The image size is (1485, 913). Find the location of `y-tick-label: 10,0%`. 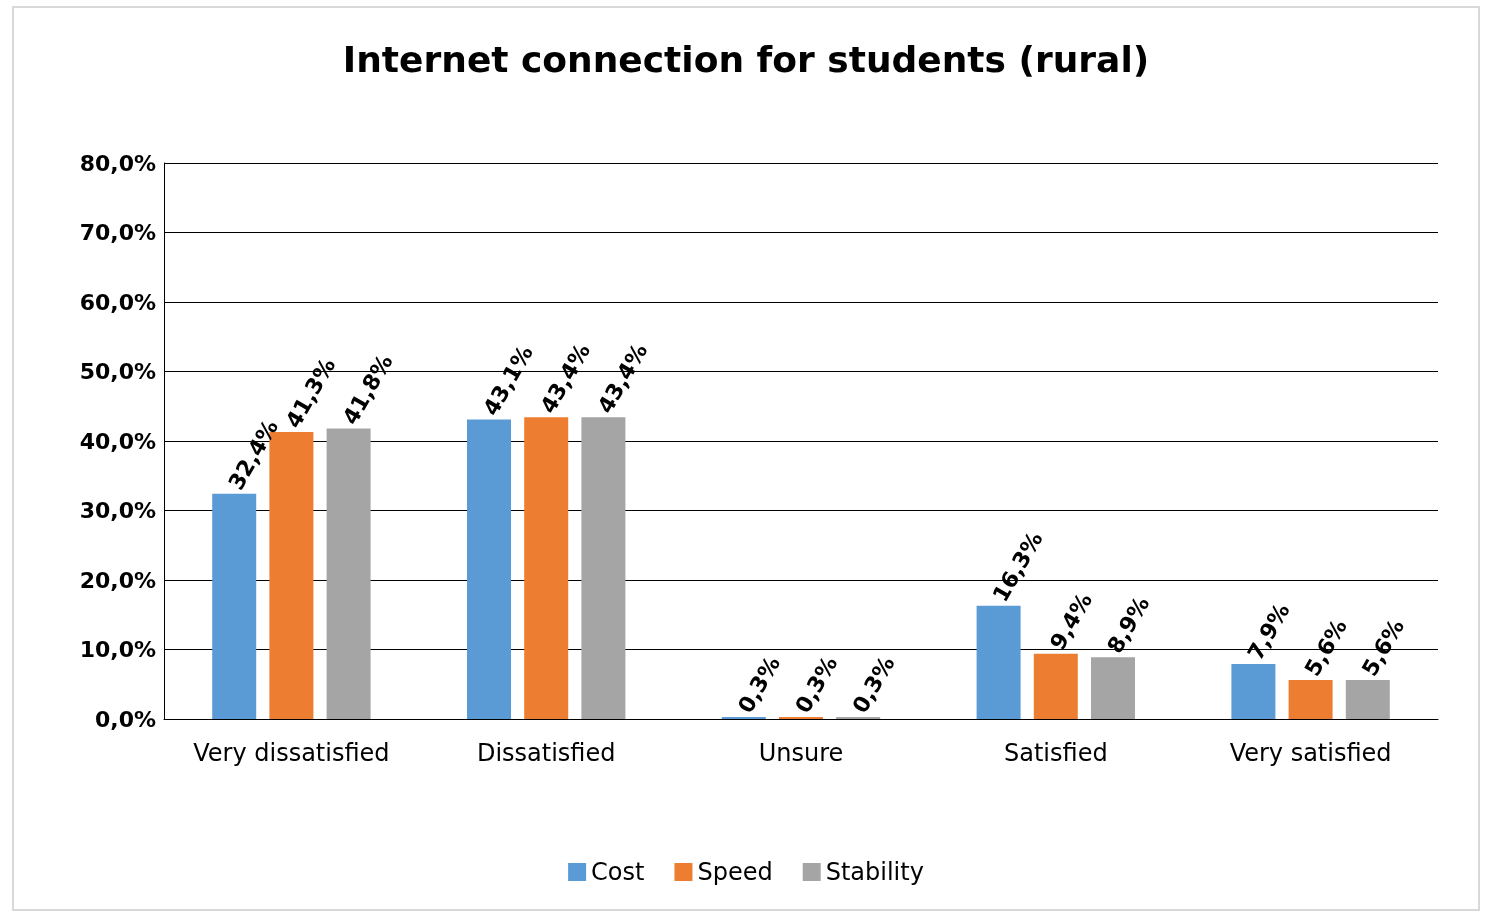

y-tick-label: 10,0% is located at coordinates (117, 649).